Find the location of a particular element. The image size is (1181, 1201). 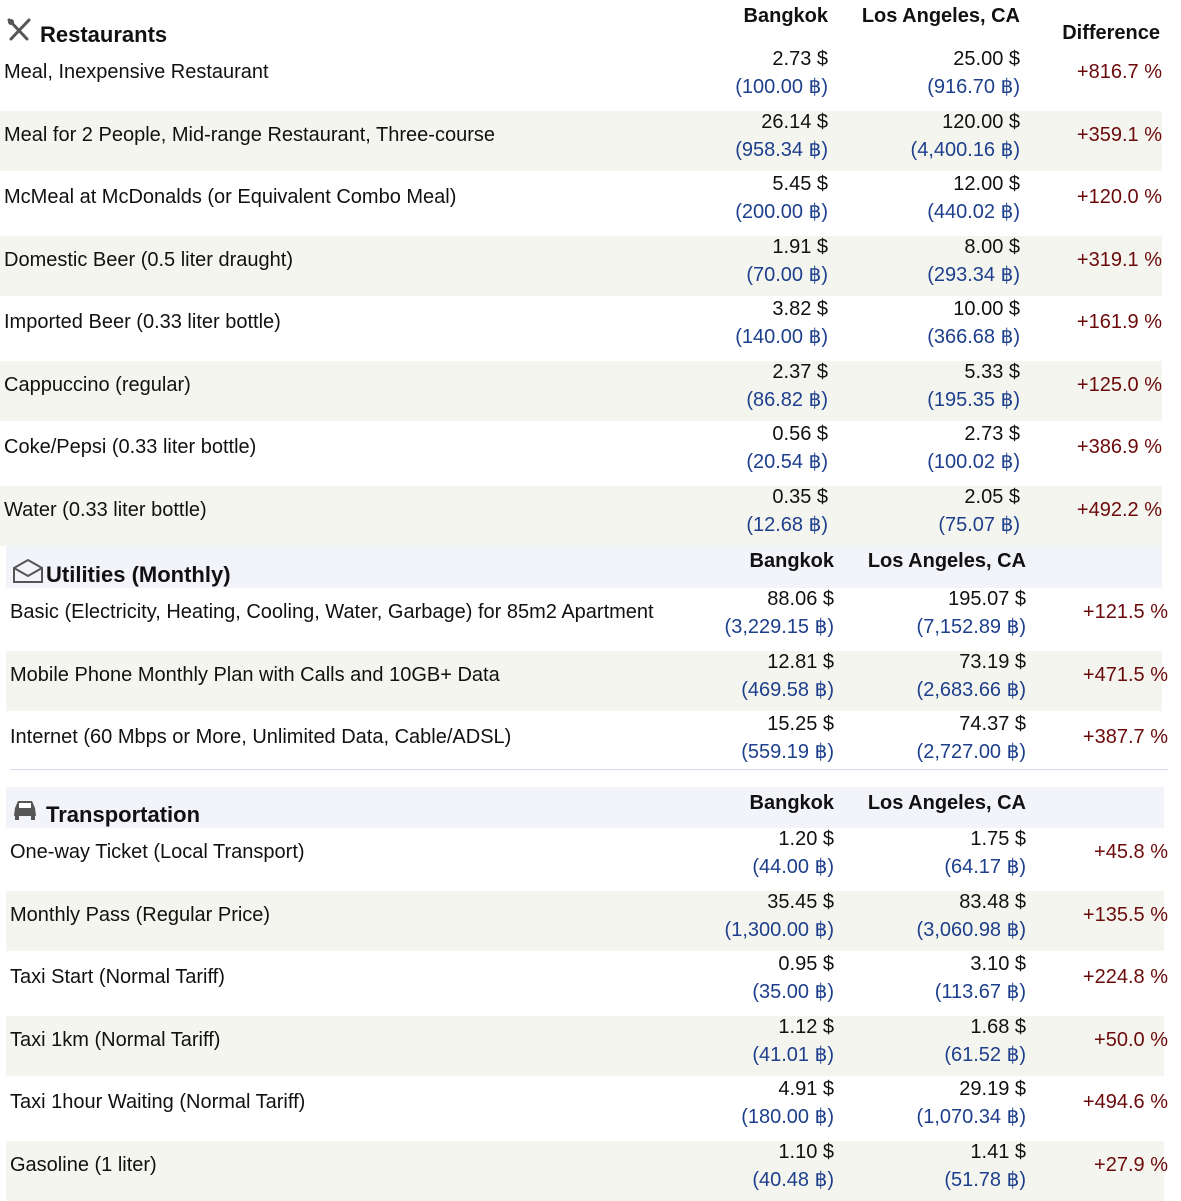

item-name: Taxi 1hour Waiting (Normal Tariff) is located at coordinates (157, 1102).